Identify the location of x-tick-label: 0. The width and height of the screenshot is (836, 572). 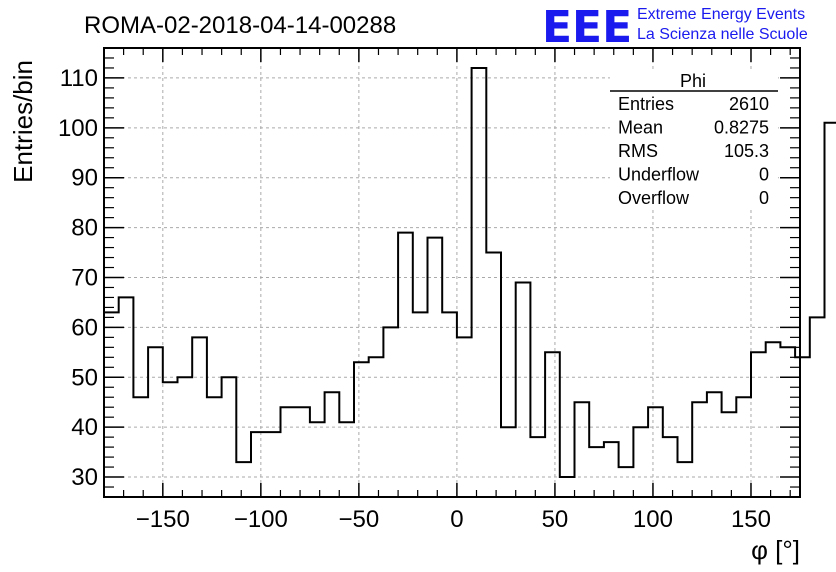
(456, 519).